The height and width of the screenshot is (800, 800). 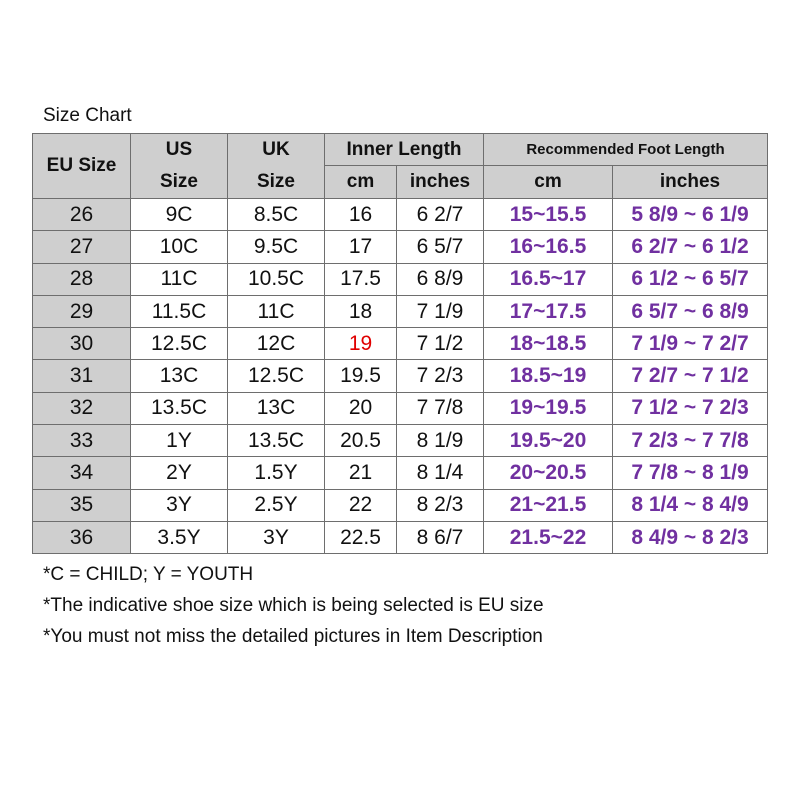 I want to click on header-inner-inches: inches, so click(x=440, y=182).